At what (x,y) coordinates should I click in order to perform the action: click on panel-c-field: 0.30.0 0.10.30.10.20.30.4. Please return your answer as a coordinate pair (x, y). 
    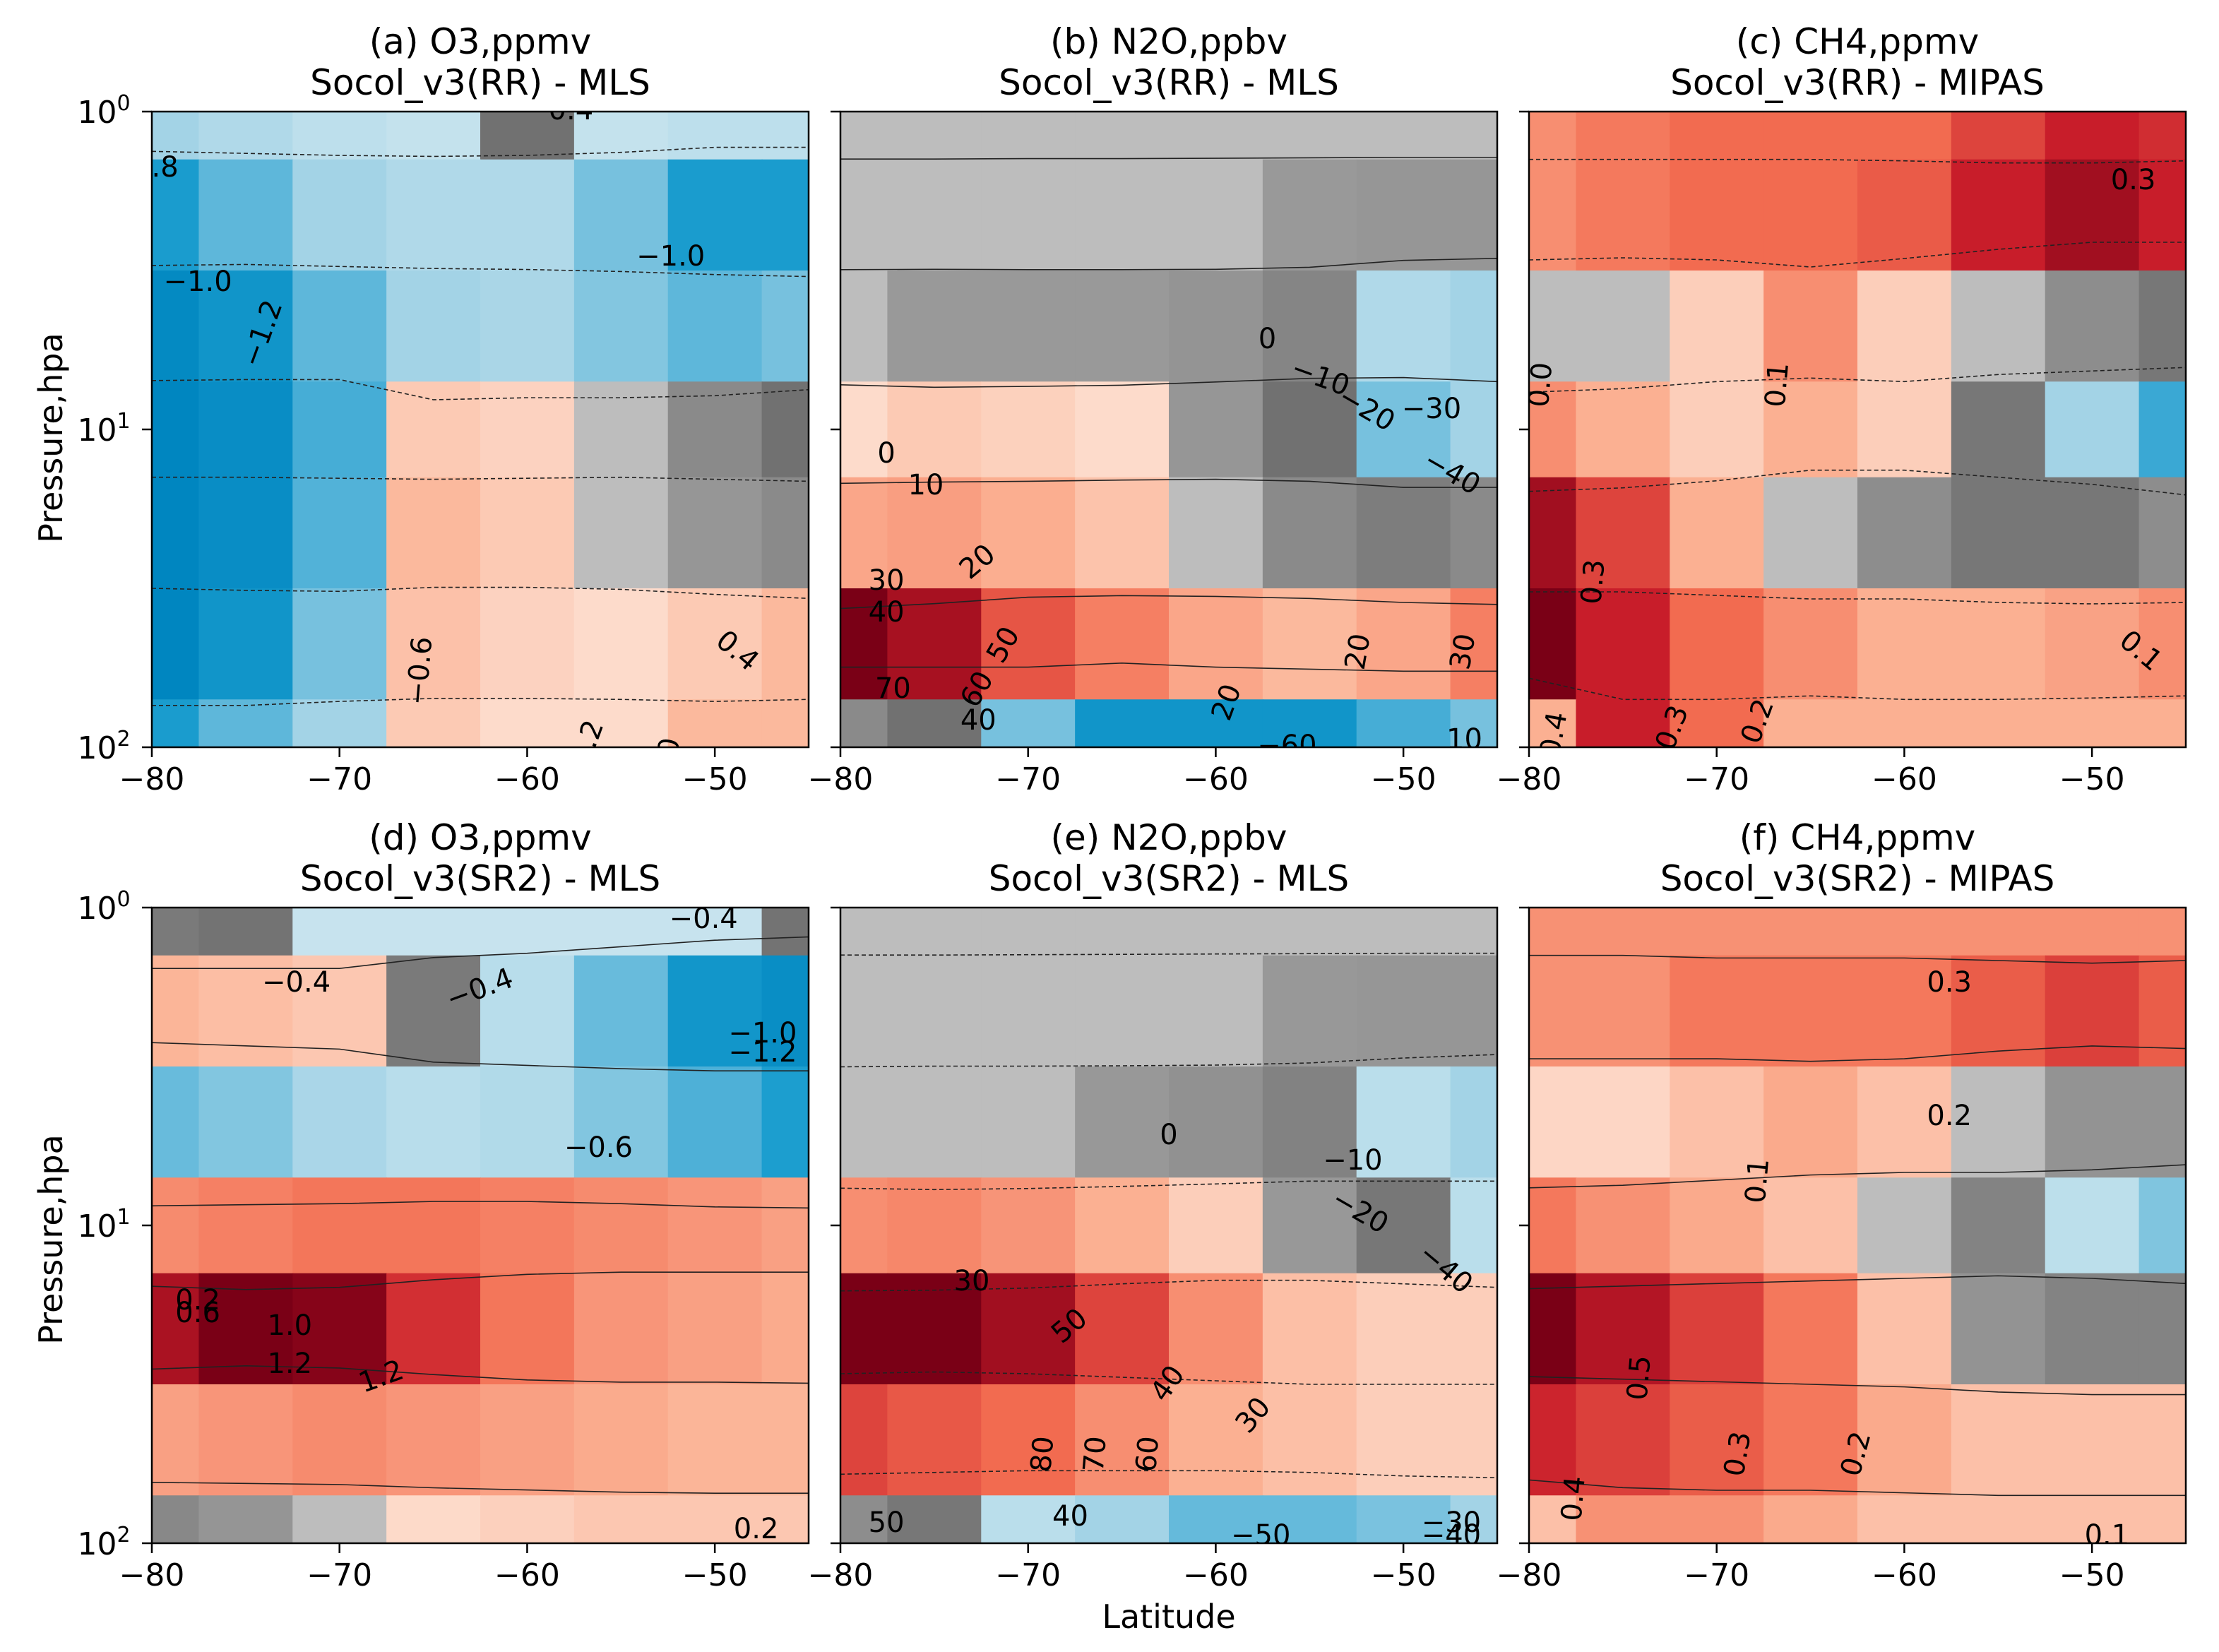
    Looking at the image, I should click on (1858, 429).